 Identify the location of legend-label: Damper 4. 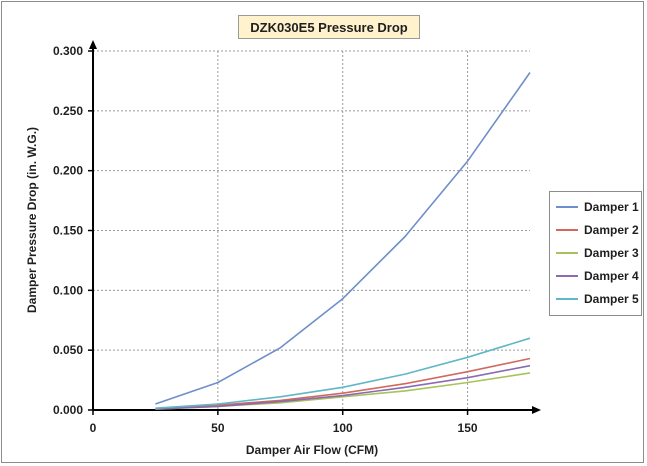
(611, 276).